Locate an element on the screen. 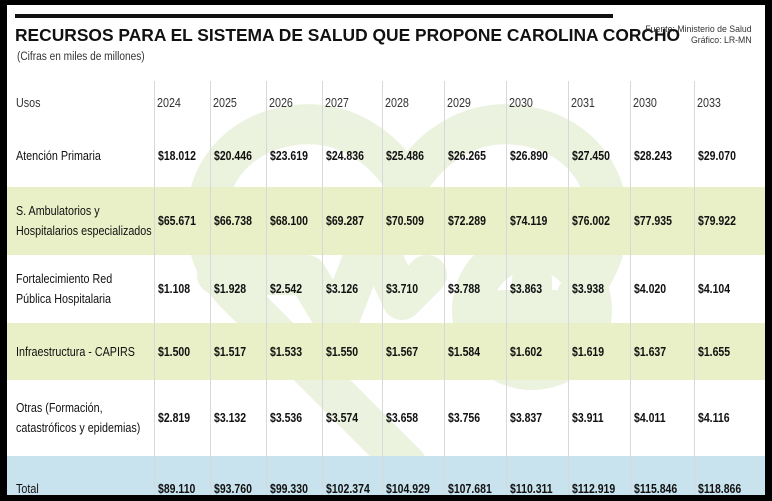 The width and height of the screenshot is (772, 501). value-cell: $4.020 is located at coordinates (662, 289).